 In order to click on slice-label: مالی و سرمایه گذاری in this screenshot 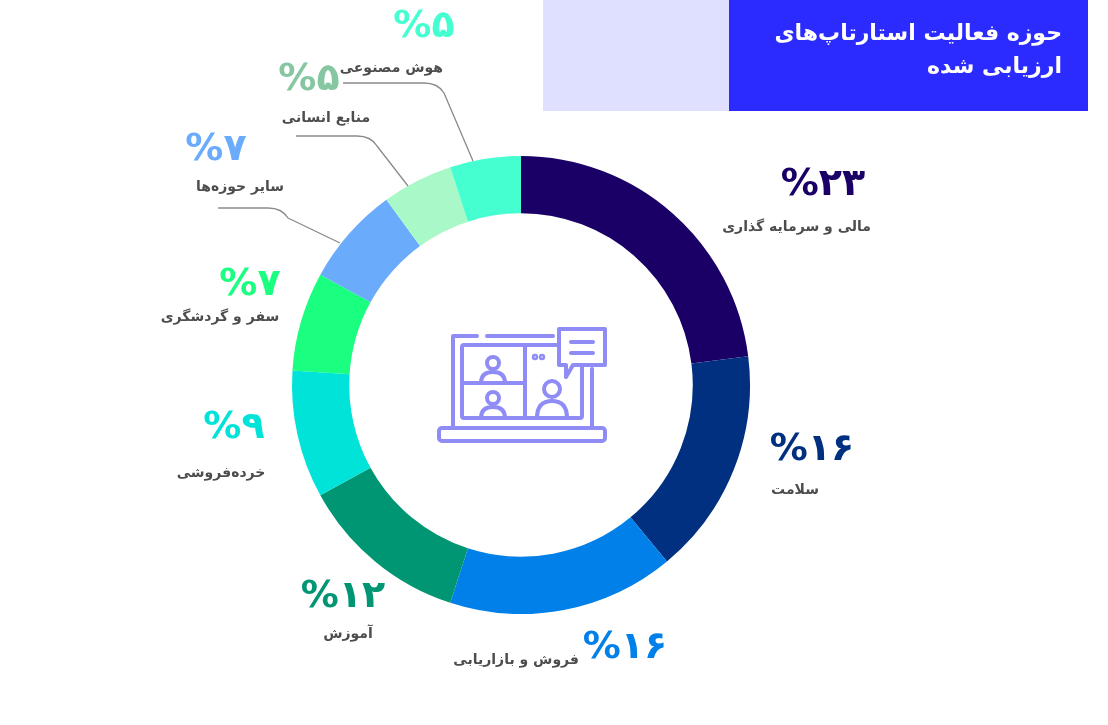, I will do `click(796, 226)`.